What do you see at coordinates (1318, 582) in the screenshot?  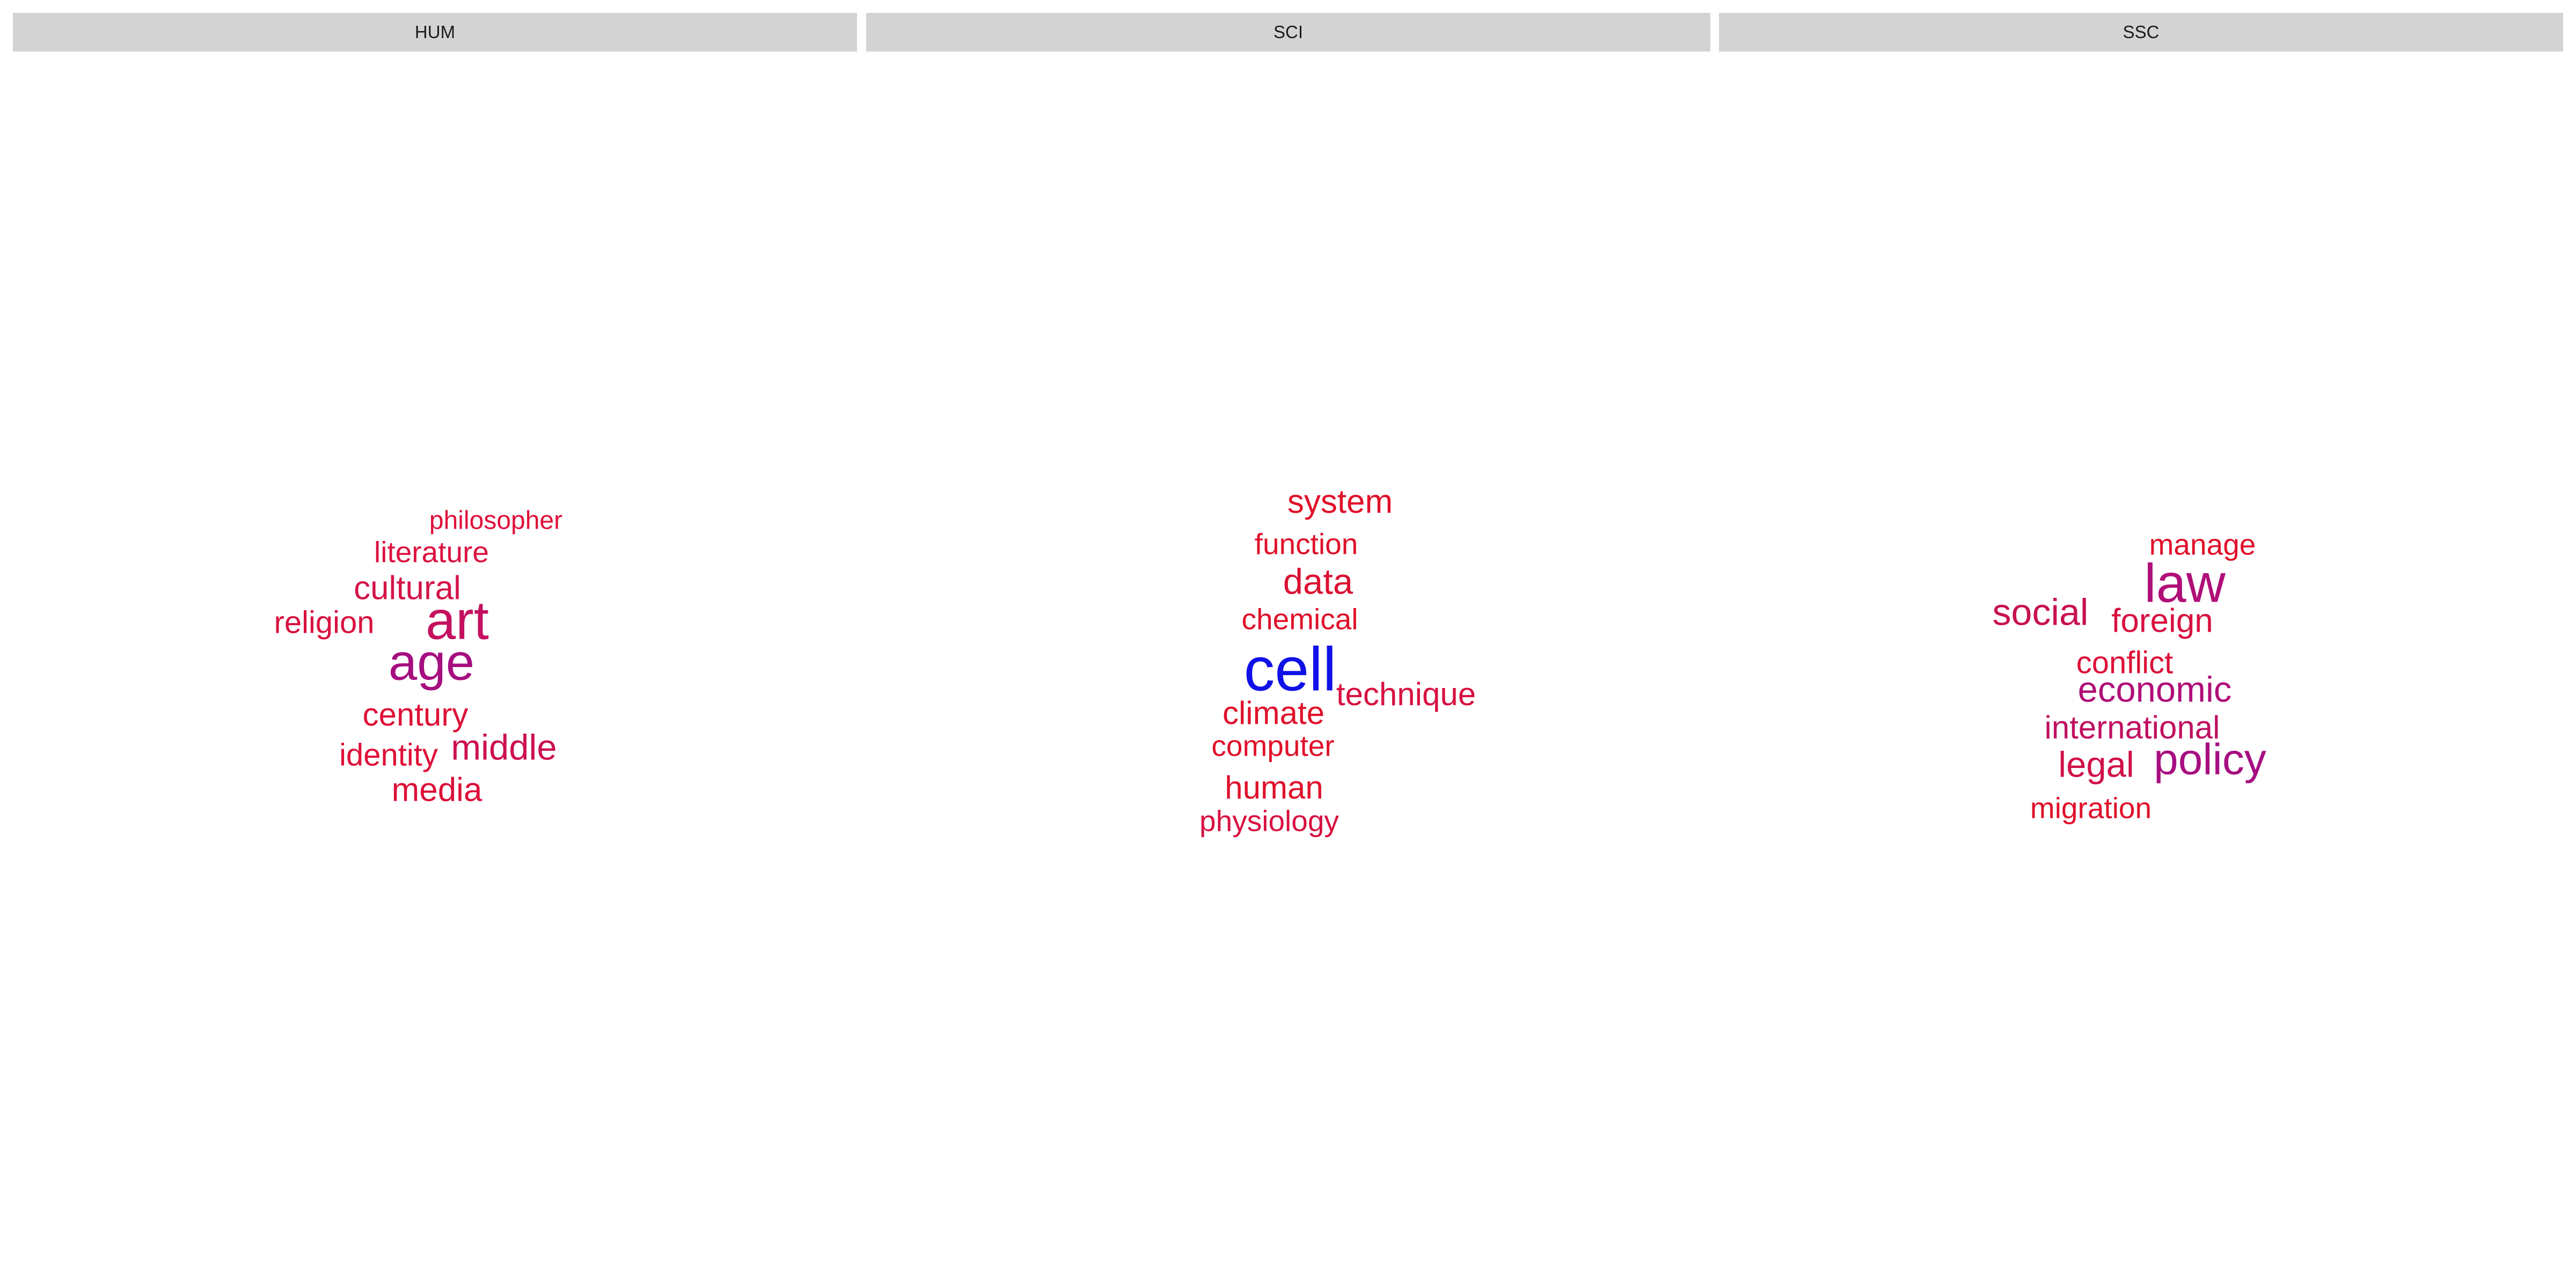 I see `word-data: data` at bounding box center [1318, 582].